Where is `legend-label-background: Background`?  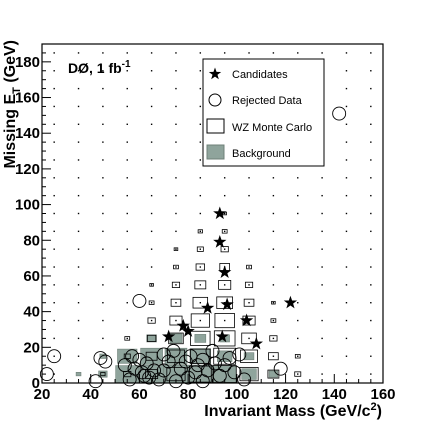 legend-label-background: Background is located at coordinates (261, 154).